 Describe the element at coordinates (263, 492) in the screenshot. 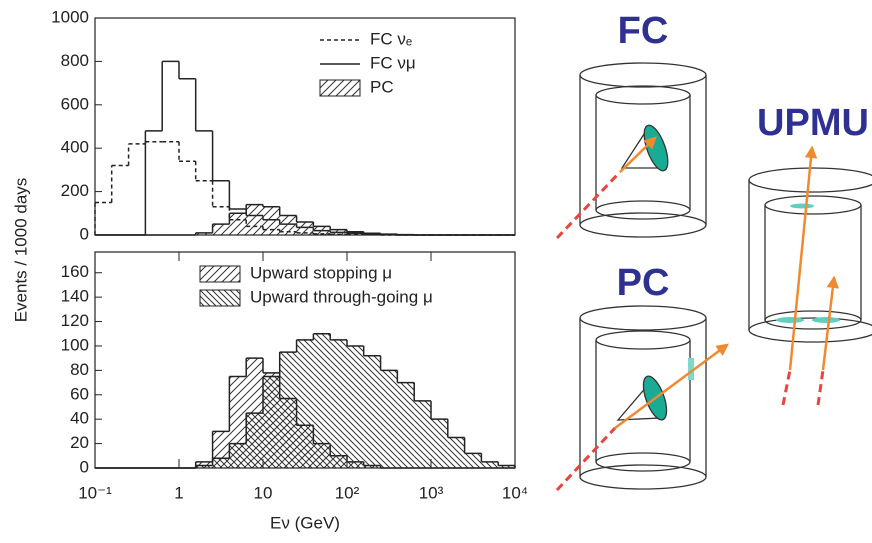

I see `x-tick-label: 10` at that location.